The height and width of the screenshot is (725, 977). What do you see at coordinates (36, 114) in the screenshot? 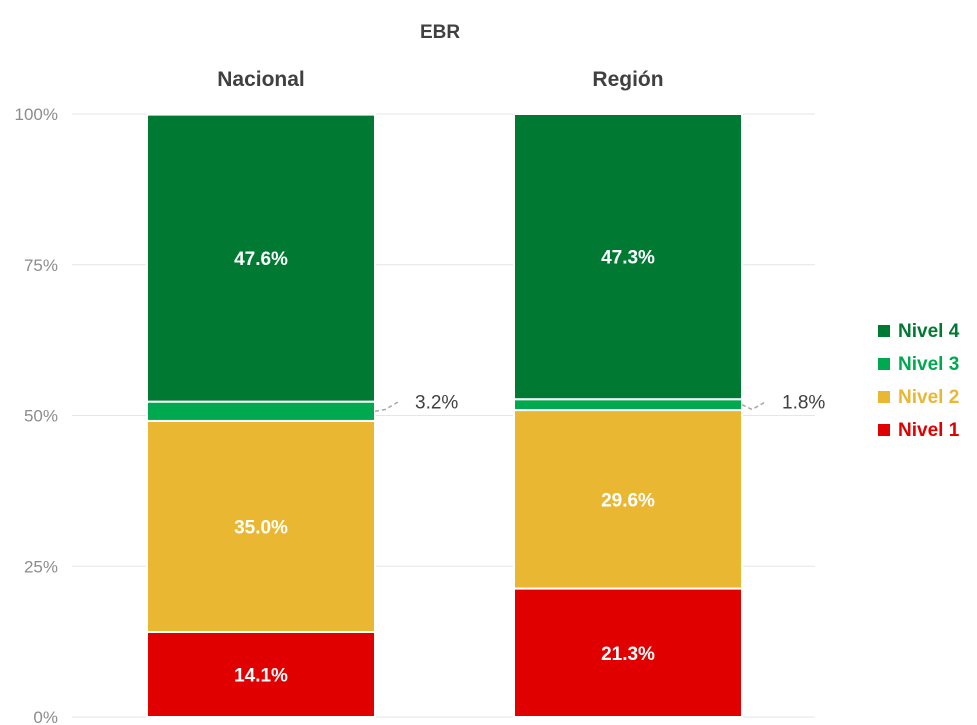
I see `y-tick-label: 100%` at bounding box center [36, 114].